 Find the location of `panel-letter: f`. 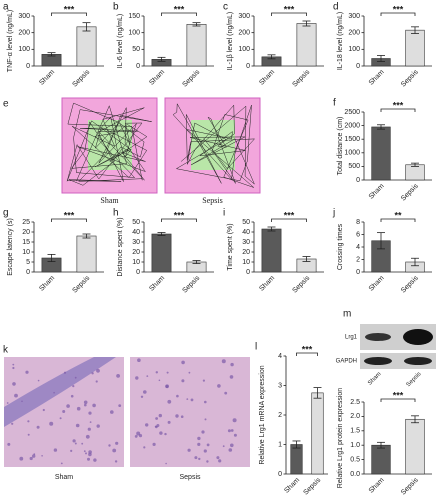

panel-letter: f is located at coordinates (334, 103).